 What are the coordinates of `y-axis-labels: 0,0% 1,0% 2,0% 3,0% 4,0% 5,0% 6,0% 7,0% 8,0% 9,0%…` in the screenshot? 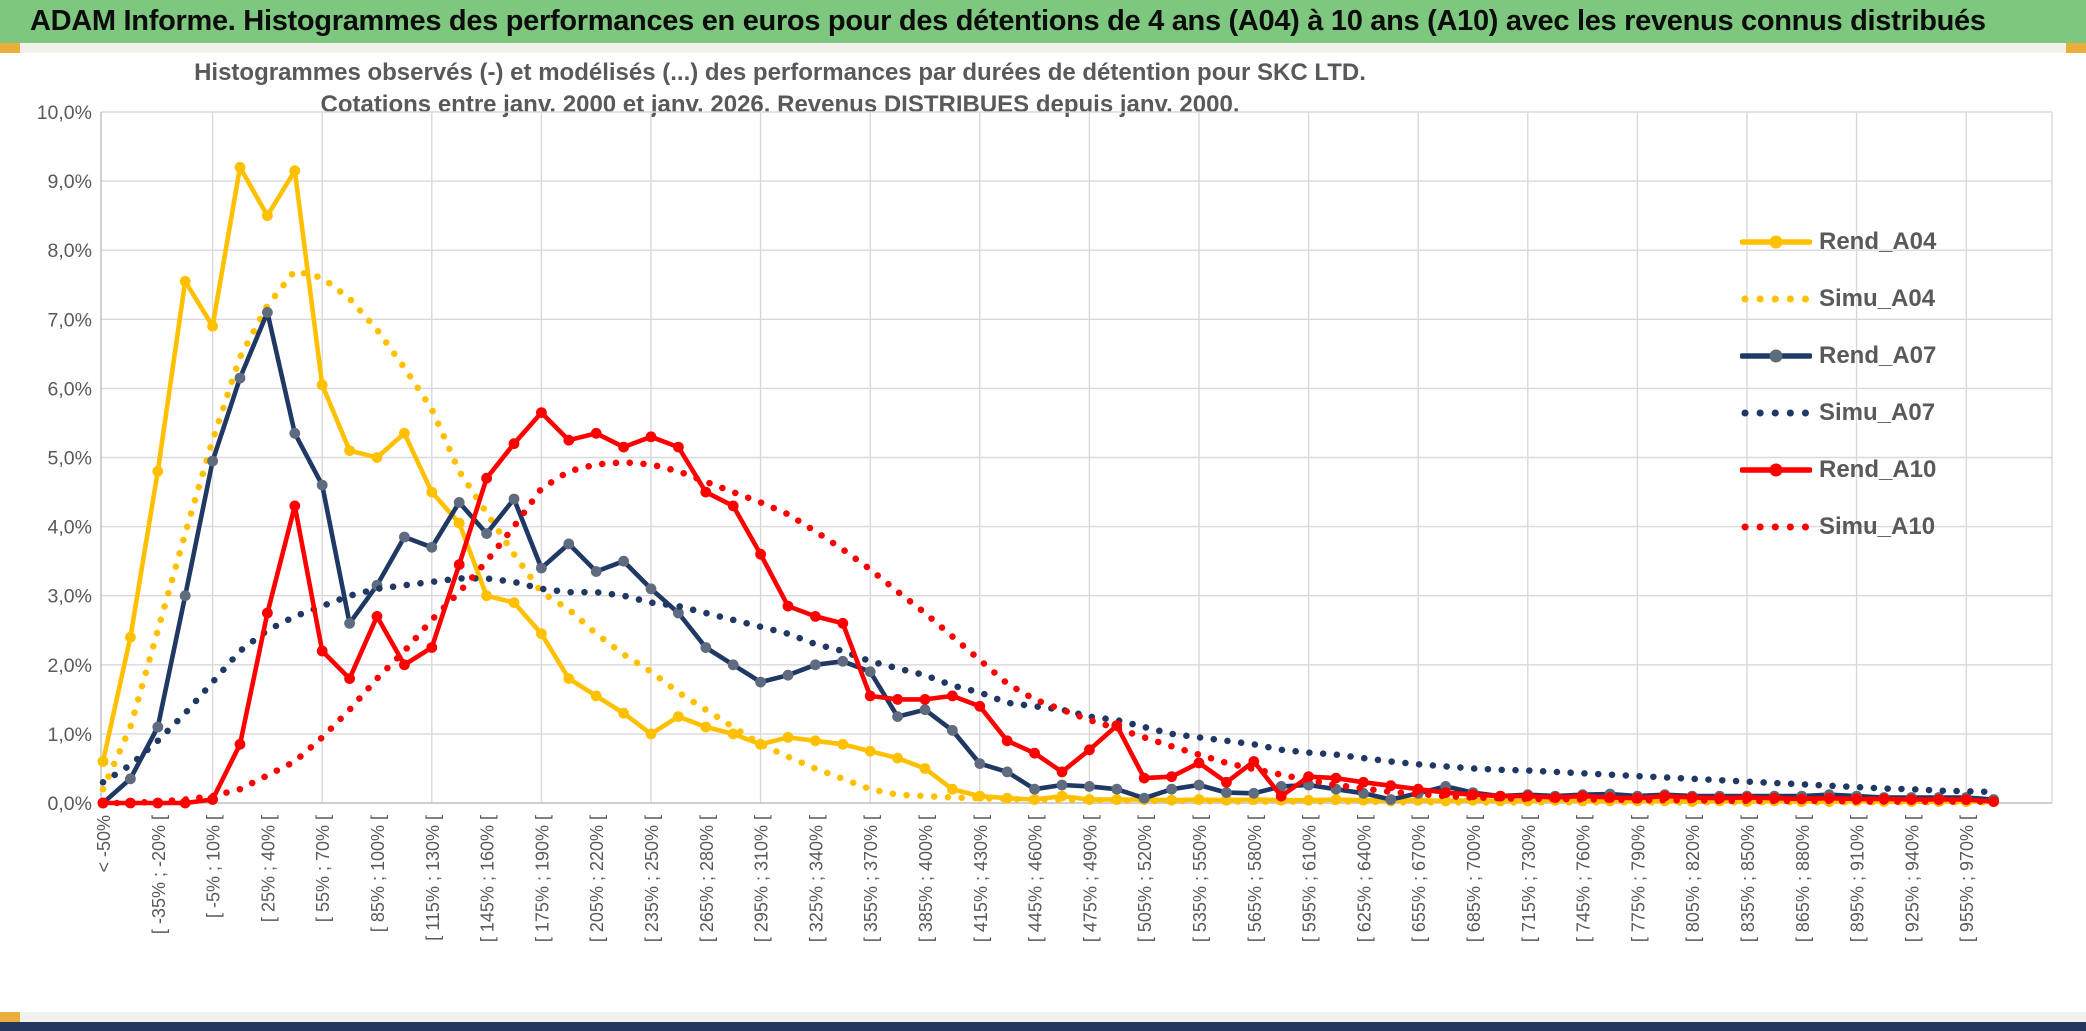 It's located at (64, 458).